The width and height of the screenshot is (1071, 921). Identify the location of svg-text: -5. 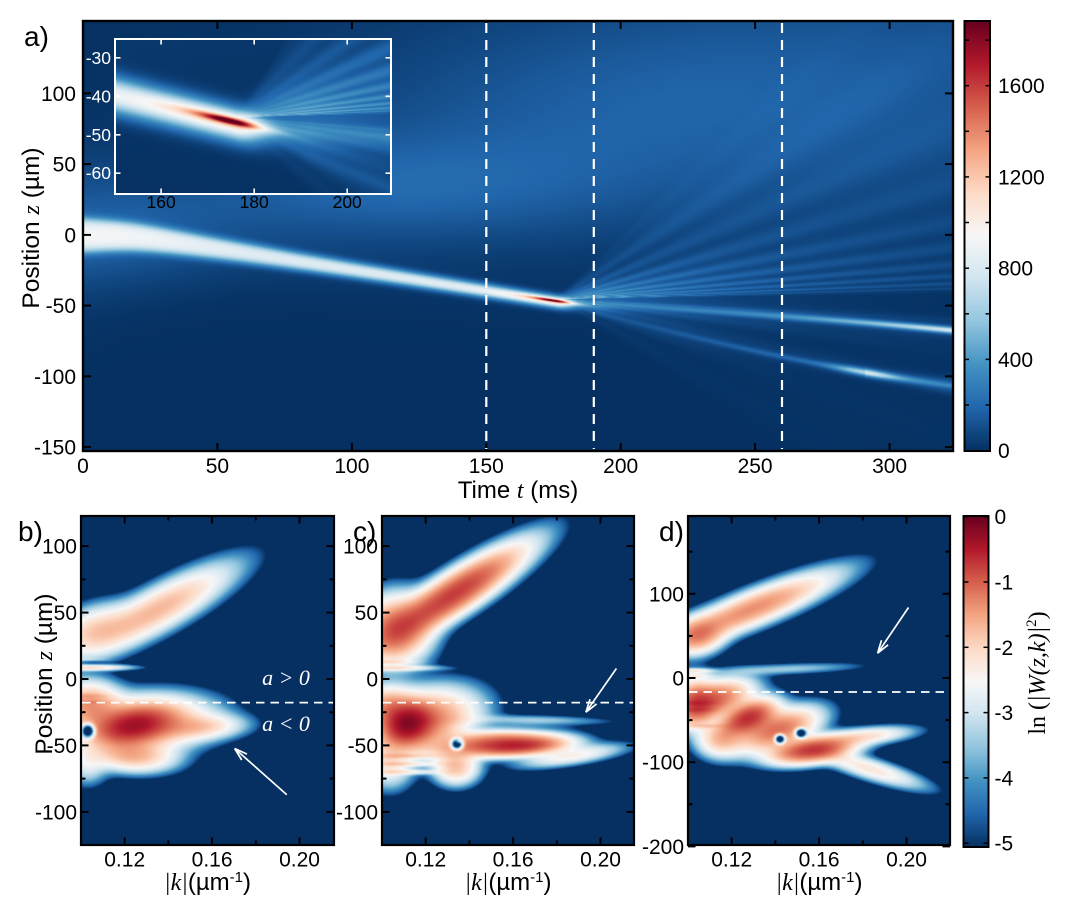
(1004, 844).